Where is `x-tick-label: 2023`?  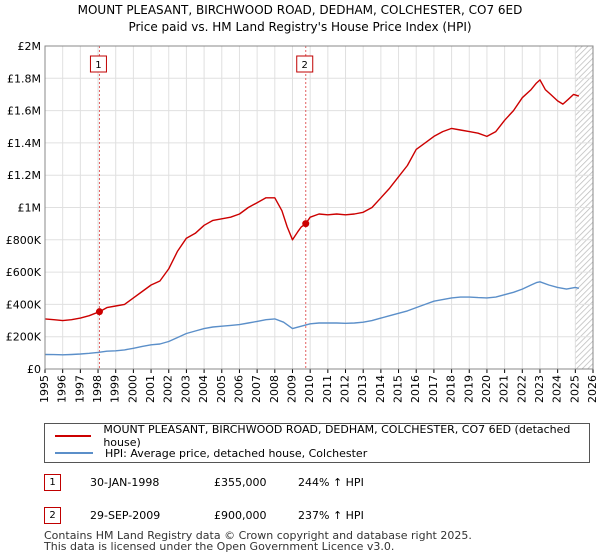 x-tick-label: 2023 is located at coordinates (539, 389).